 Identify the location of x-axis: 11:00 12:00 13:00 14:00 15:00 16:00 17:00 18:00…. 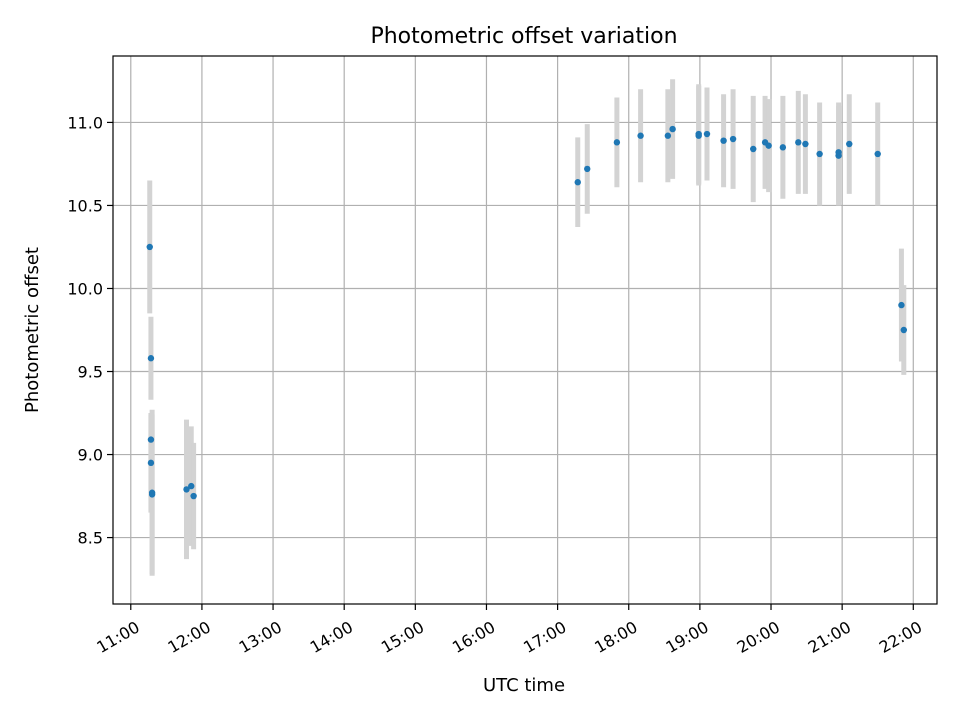
(509, 630).